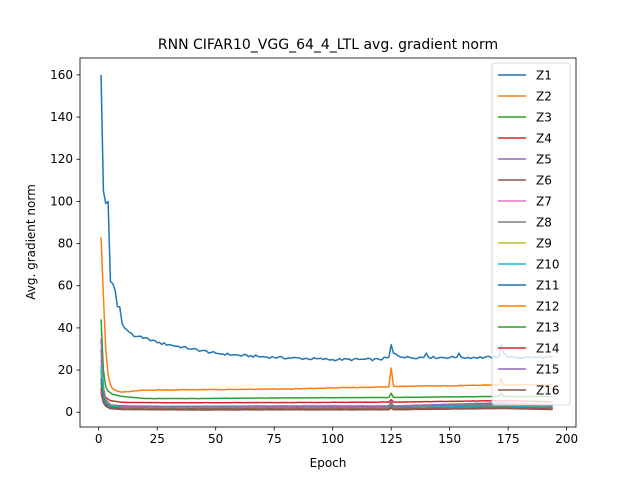 The height and width of the screenshot is (484, 640). Describe the element at coordinates (61, 117) in the screenshot. I see `y-tick-label: 140` at that location.